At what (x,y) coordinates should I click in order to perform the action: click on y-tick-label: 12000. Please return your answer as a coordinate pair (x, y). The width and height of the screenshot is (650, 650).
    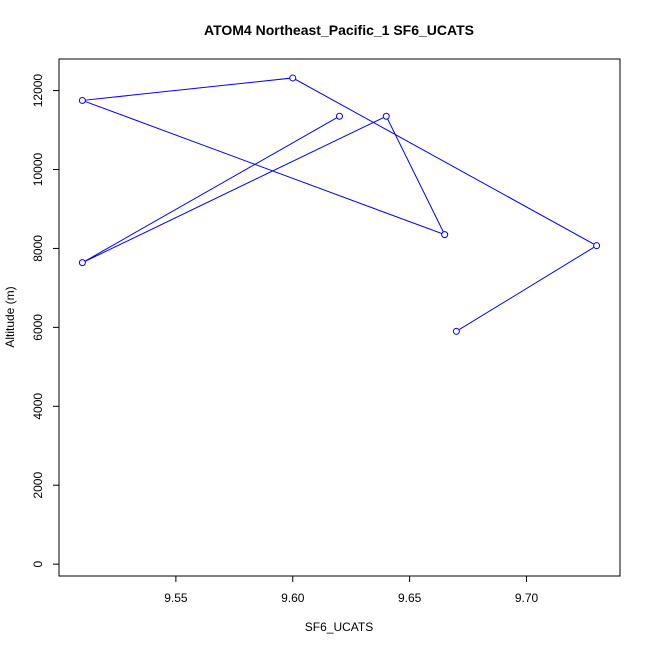
    Looking at the image, I should click on (38, 91).